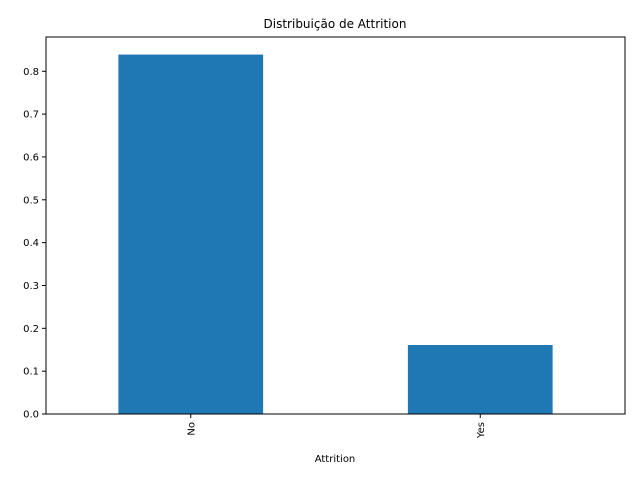 The height and width of the screenshot is (480, 640). Describe the element at coordinates (31, 200) in the screenshot. I see `y-tick-label: 0.5` at that location.